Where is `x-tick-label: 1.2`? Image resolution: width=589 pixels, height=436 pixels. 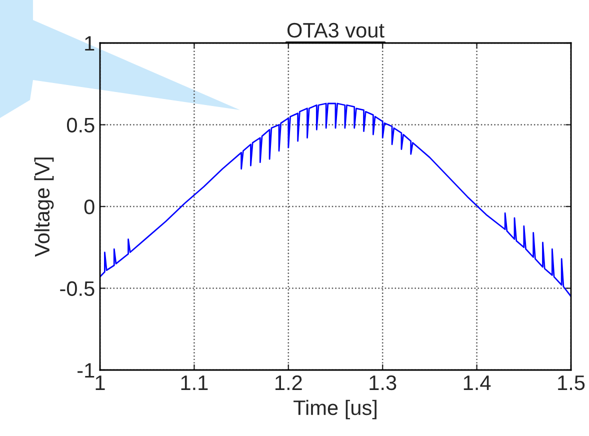 x-tick-label: 1.2 is located at coordinates (289, 382).